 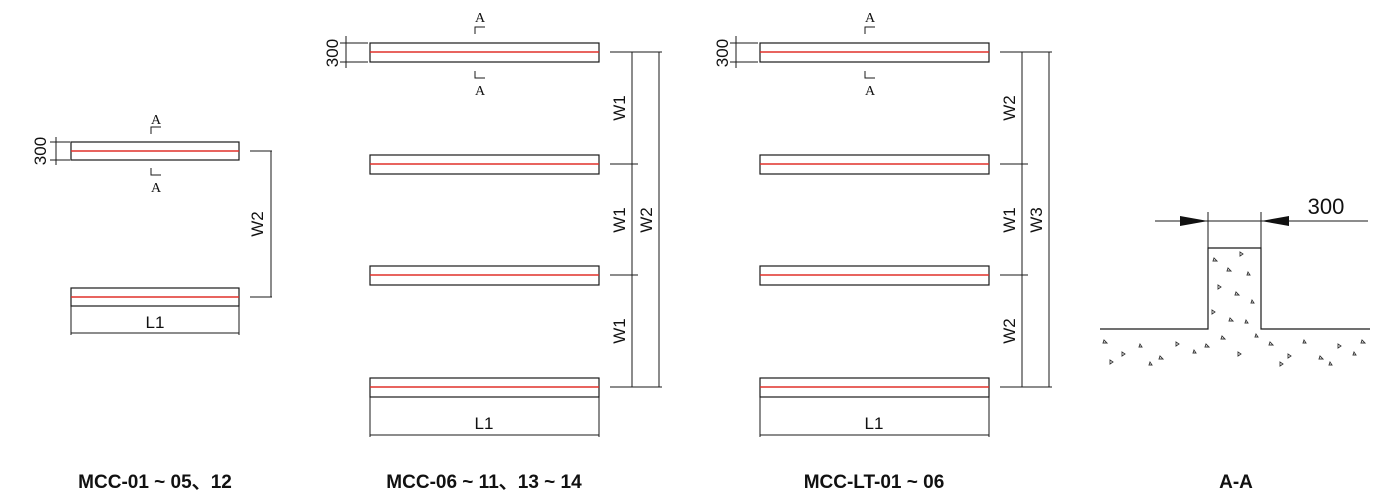 I want to click on group2-section-mark-bottom: A, so click(x=480, y=85).